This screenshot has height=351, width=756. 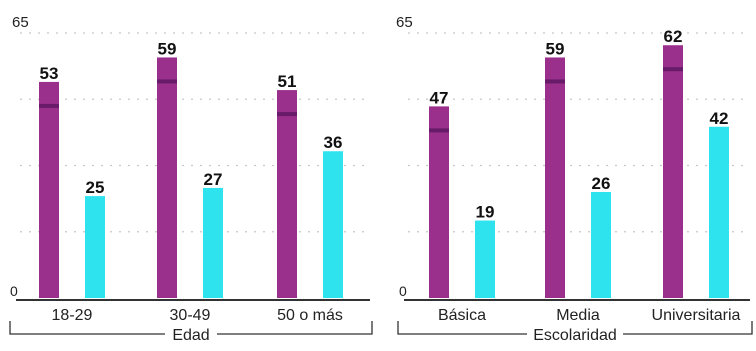 I want to click on x-axis-title: Edad, so click(x=190, y=335).